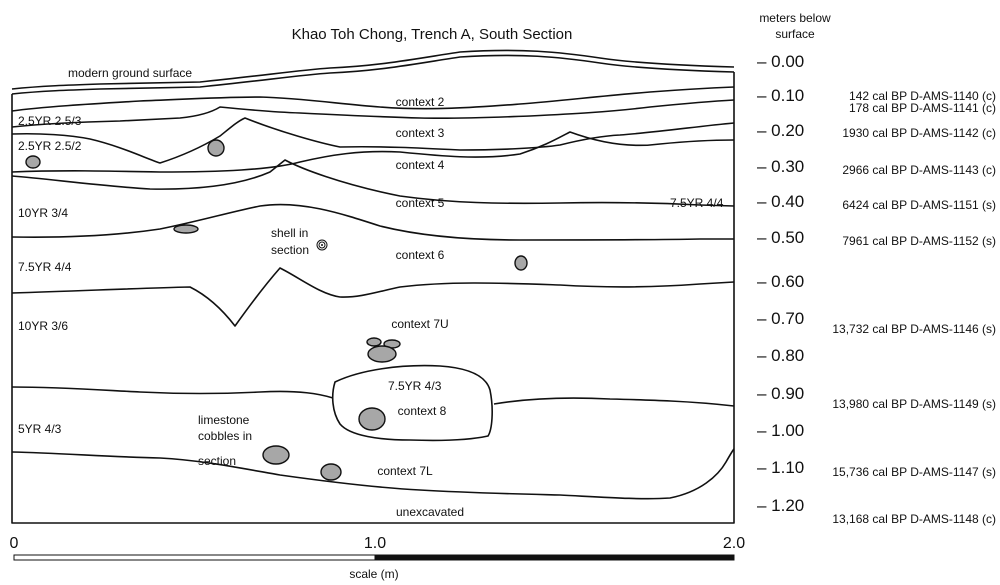 The height and width of the screenshot is (585, 1000). What do you see at coordinates (50, 146) in the screenshot?
I see `soil-color-label: 2.5YR 2.5/2` at bounding box center [50, 146].